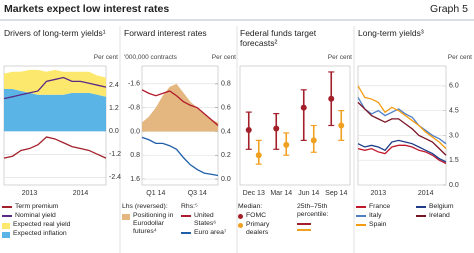 Image resolution: width=474 pixels, height=253 pixels. Describe the element at coordinates (454, 160) in the screenshot. I see `y-tick-label: 1.5` at that location.